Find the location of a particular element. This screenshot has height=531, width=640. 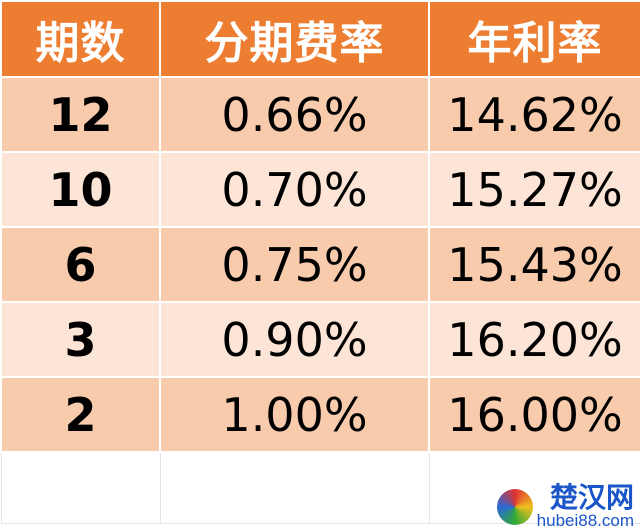

fee-rate-cell: 0.70% is located at coordinates (294, 189).